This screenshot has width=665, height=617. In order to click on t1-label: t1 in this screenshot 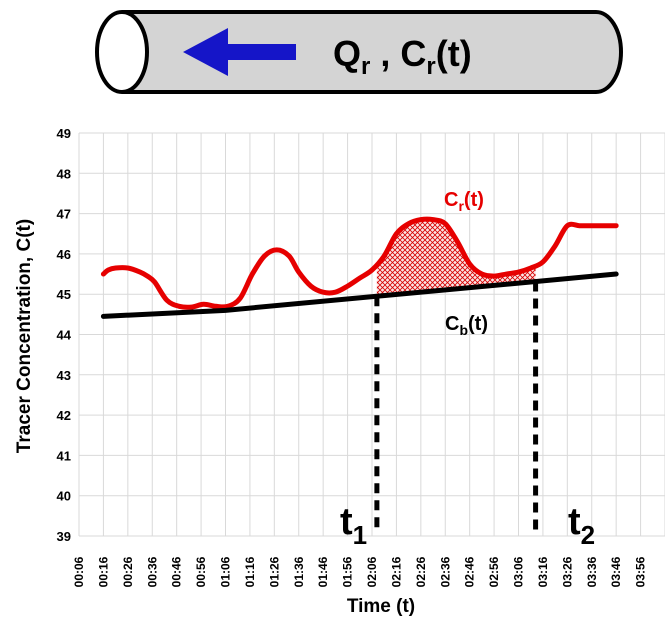, I will do `click(353, 525)`.